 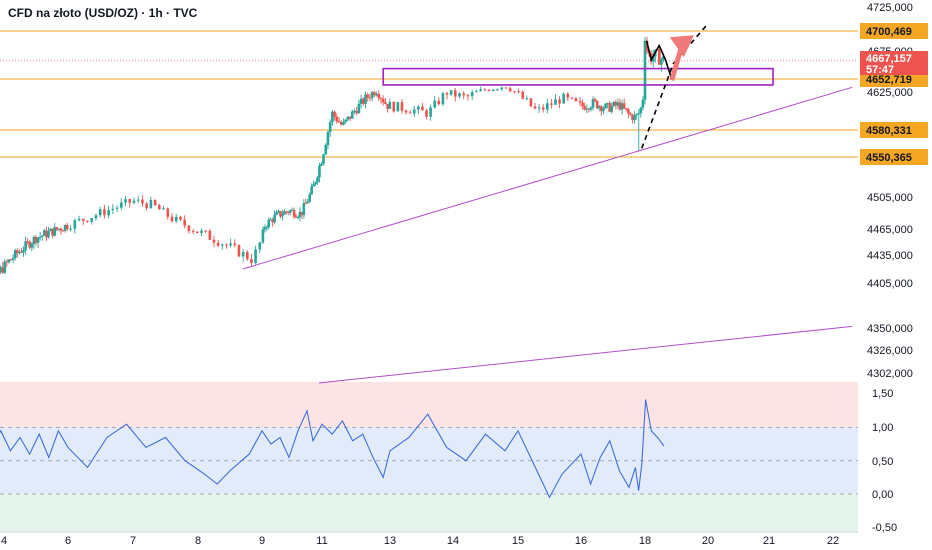 I want to click on range-box, so click(x=578, y=76).